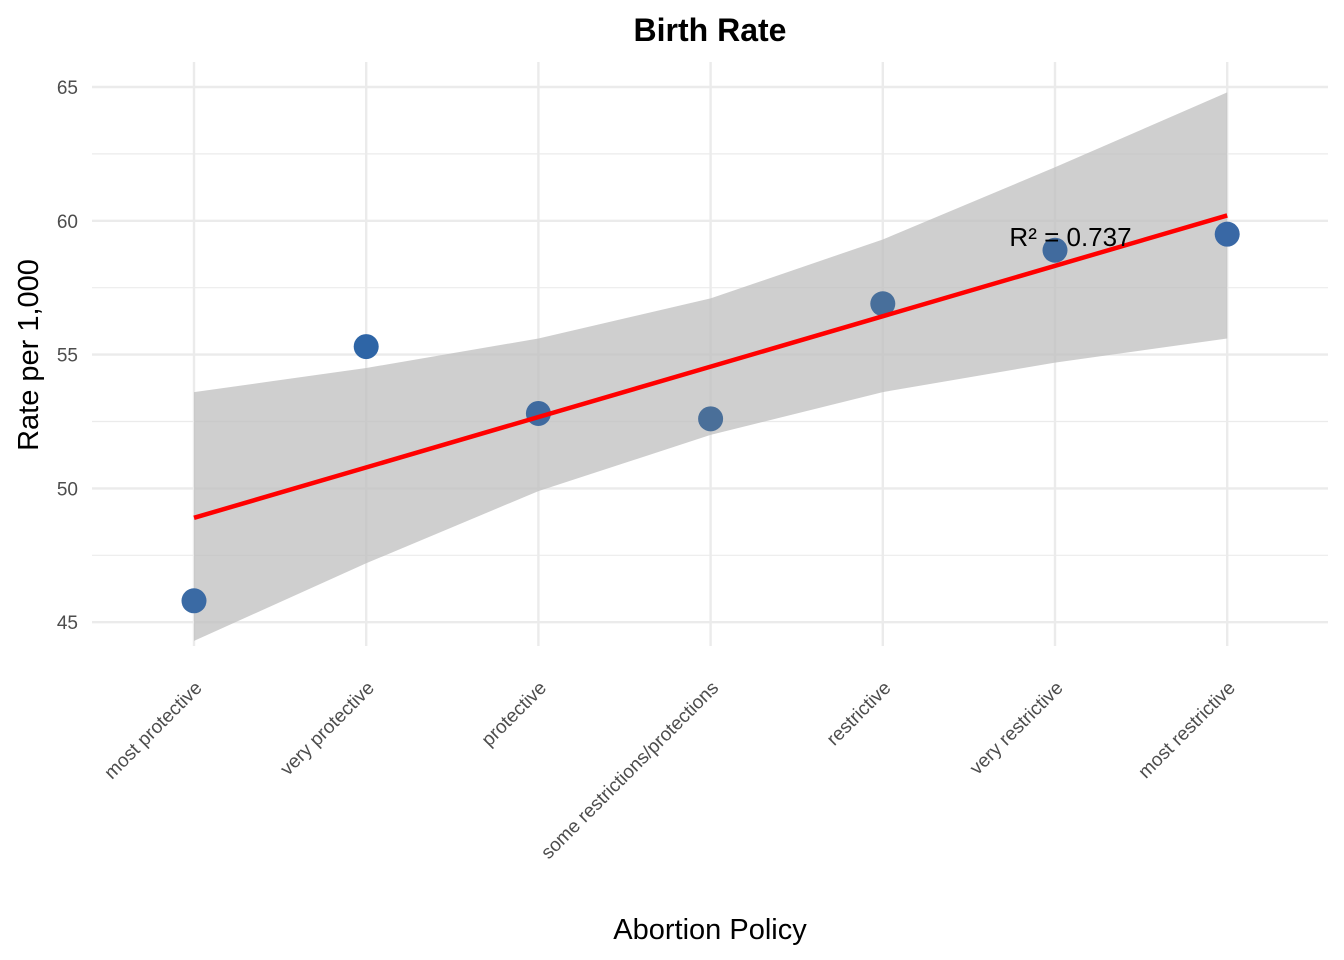 This screenshot has width=1344, height=960. I want to click on r-squared-annotation: R² = 0.737, so click(1070, 237).